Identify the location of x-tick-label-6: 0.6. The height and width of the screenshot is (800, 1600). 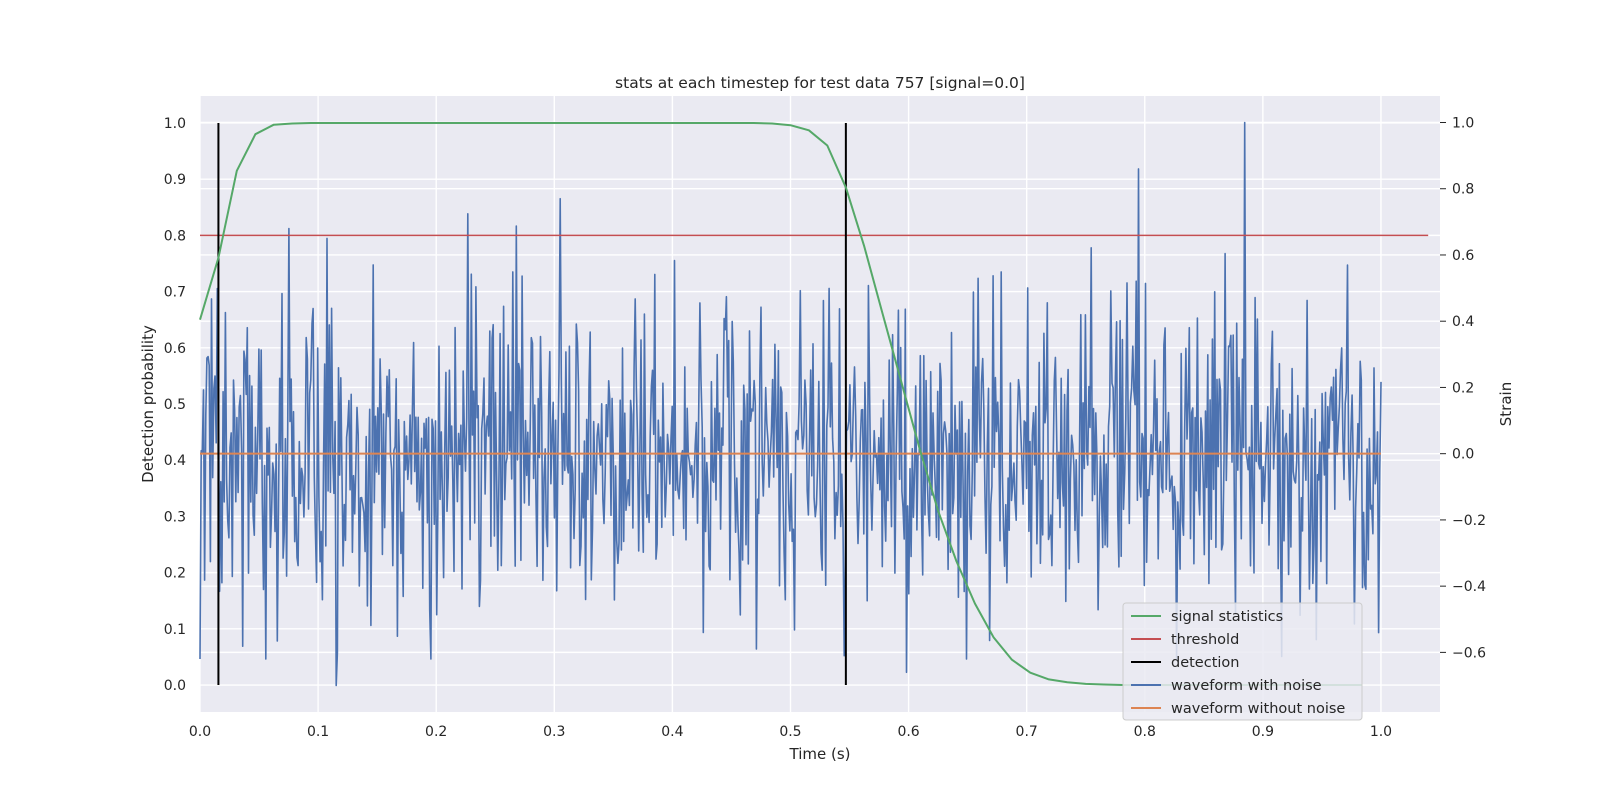
(908, 732).